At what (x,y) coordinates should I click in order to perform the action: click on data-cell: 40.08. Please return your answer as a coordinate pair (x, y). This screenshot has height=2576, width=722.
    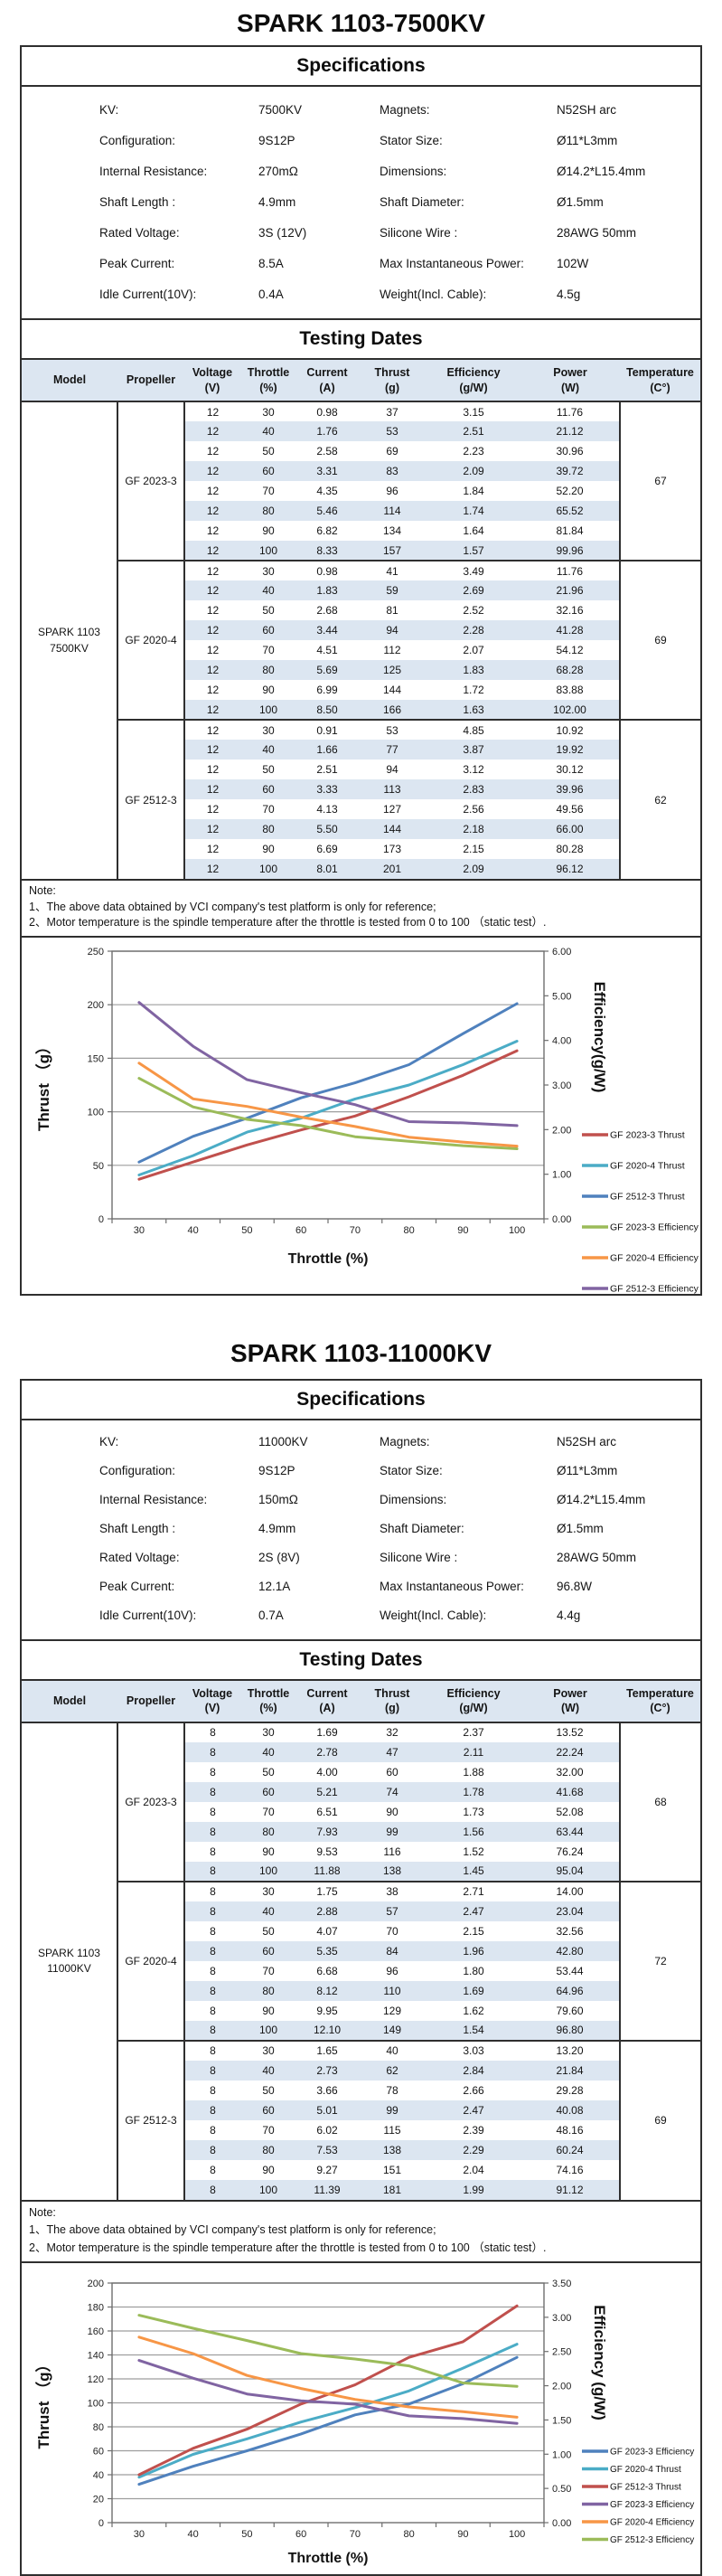
    Looking at the image, I should click on (570, 2110).